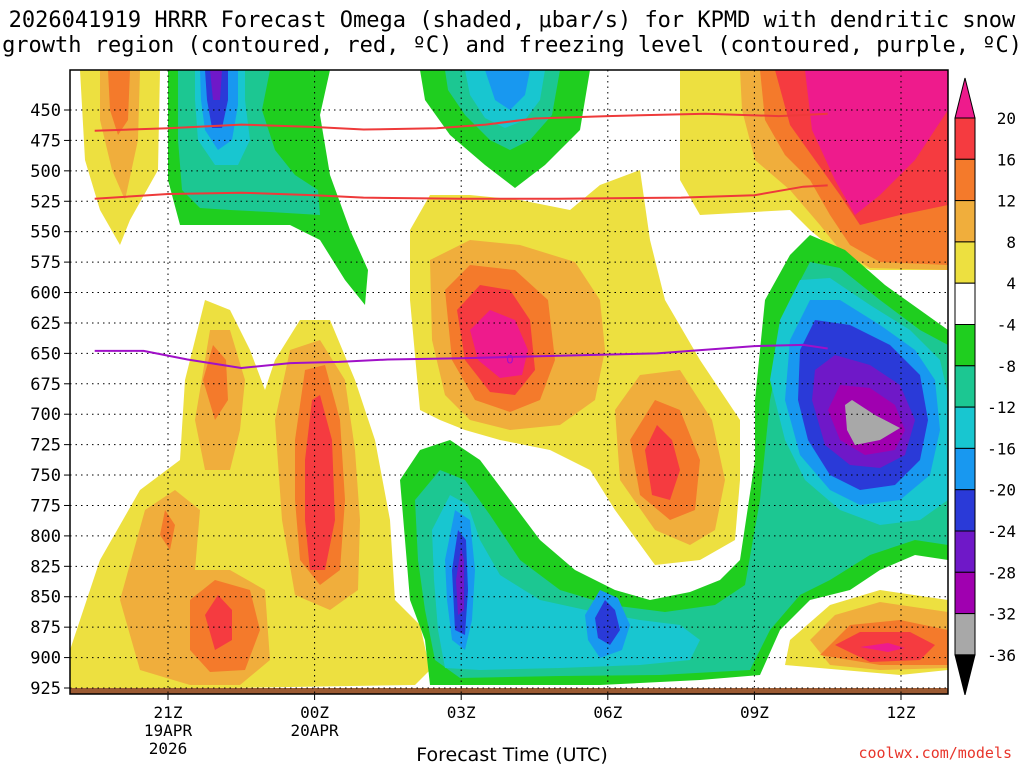 Image resolution: width=1024 pixels, height=768 pixels. Describe the element at coordinates (45, 324) in the screenshot. I see `y-tick-label: 625` at that location.